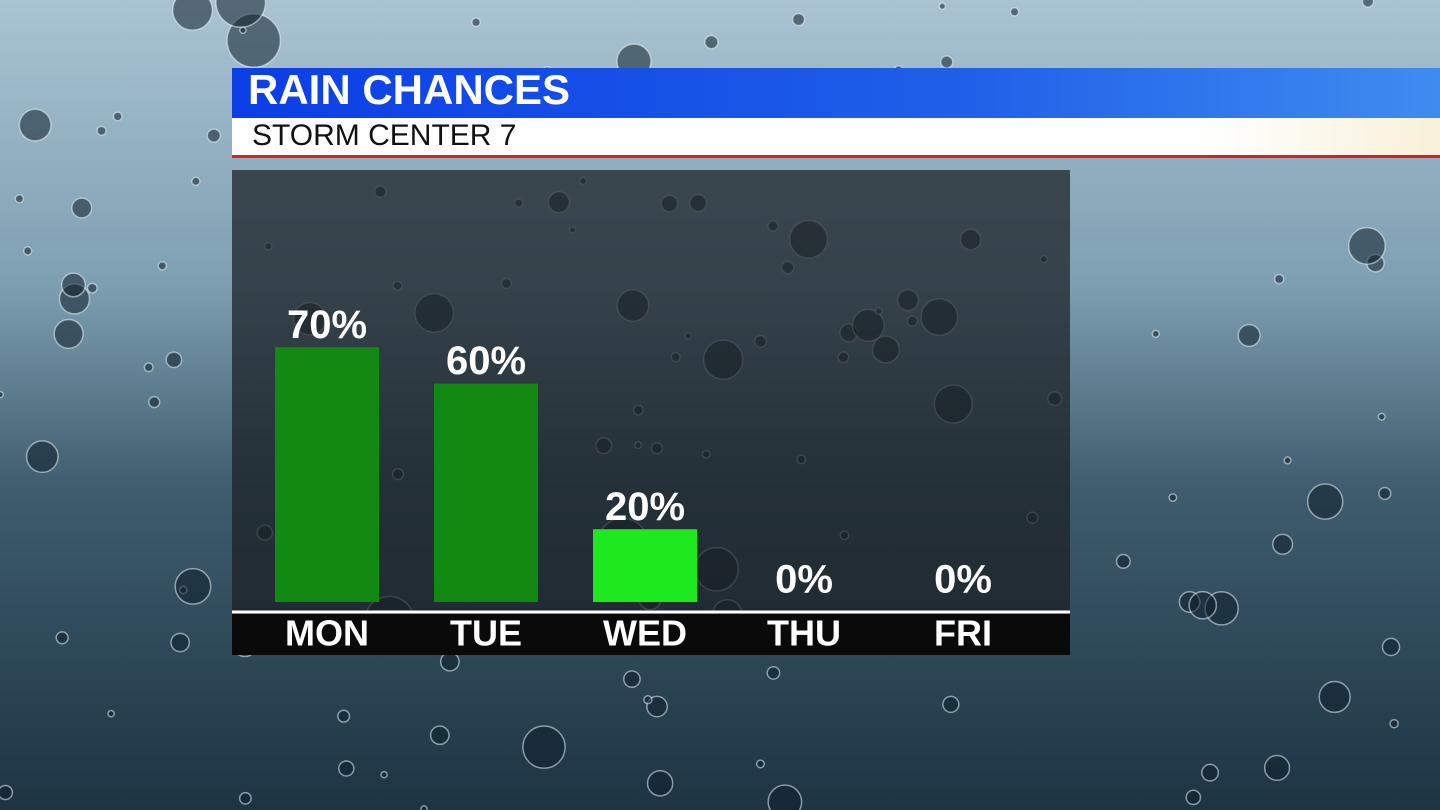  Describe the element at coordinates (486, 361) in the screenshot. I see `value-label: 60%` at that location.